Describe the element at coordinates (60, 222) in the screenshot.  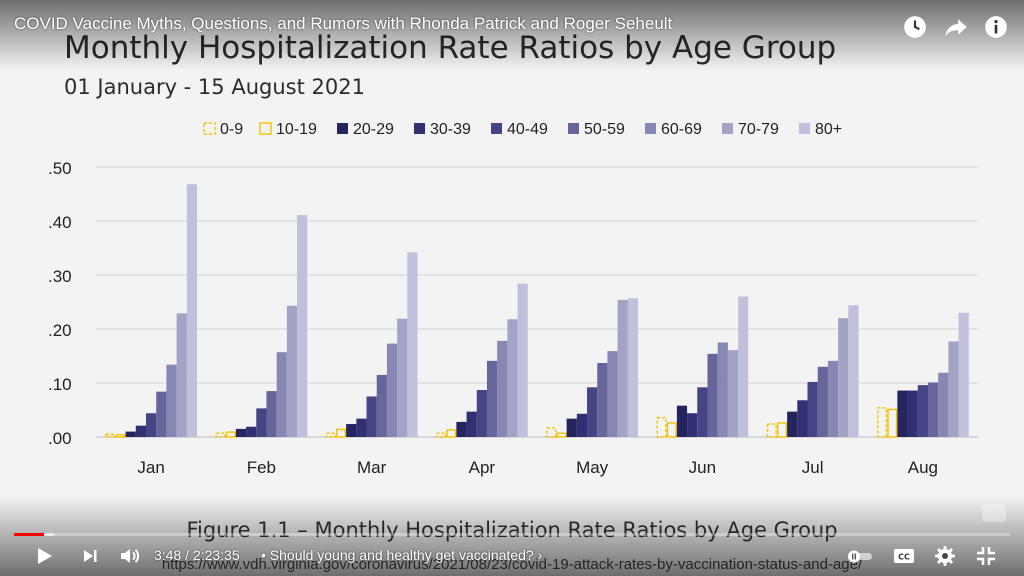
I see `y-tick-label: .40` at that location.